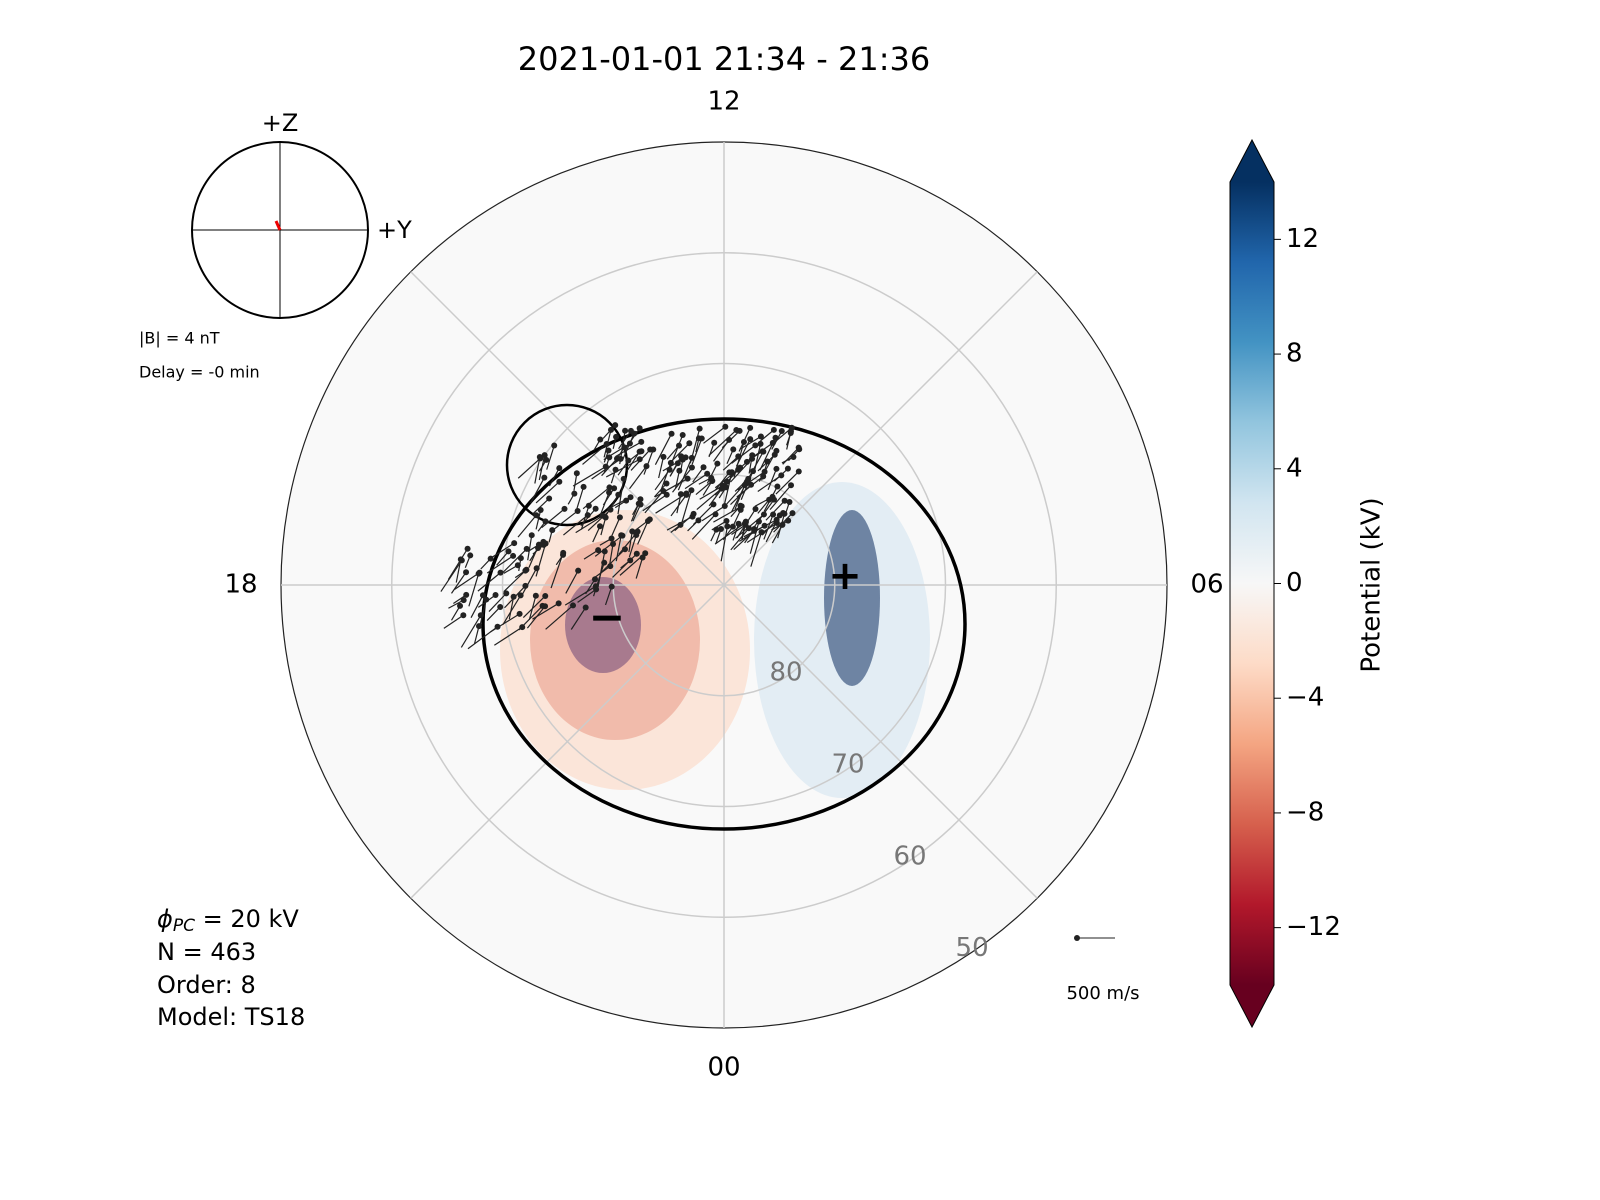  Describe the element at coordinates (1252, 583) in the screenshot. I see `colorbar-outline` at that location.